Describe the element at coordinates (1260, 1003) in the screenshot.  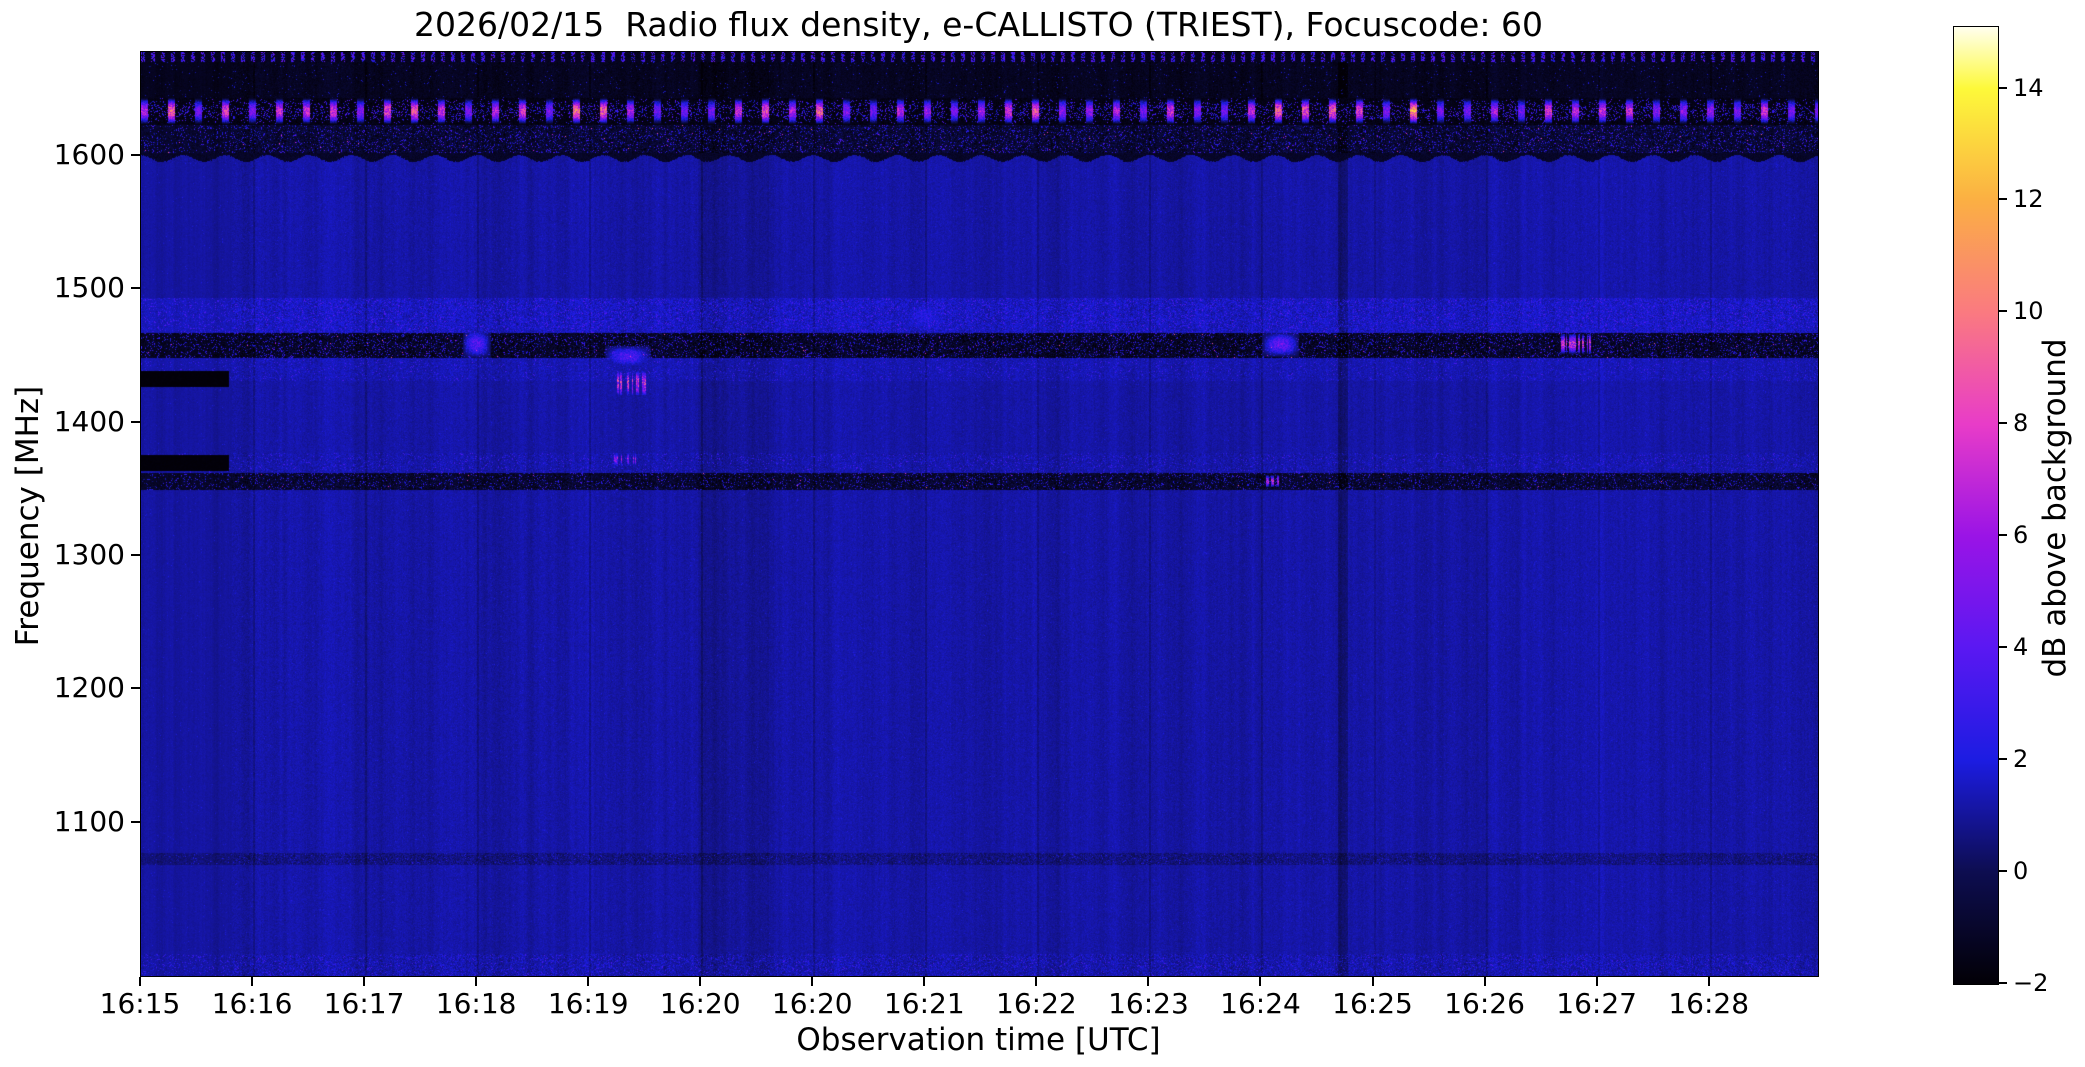
I see `x-tick-label: 16:24` at that location.